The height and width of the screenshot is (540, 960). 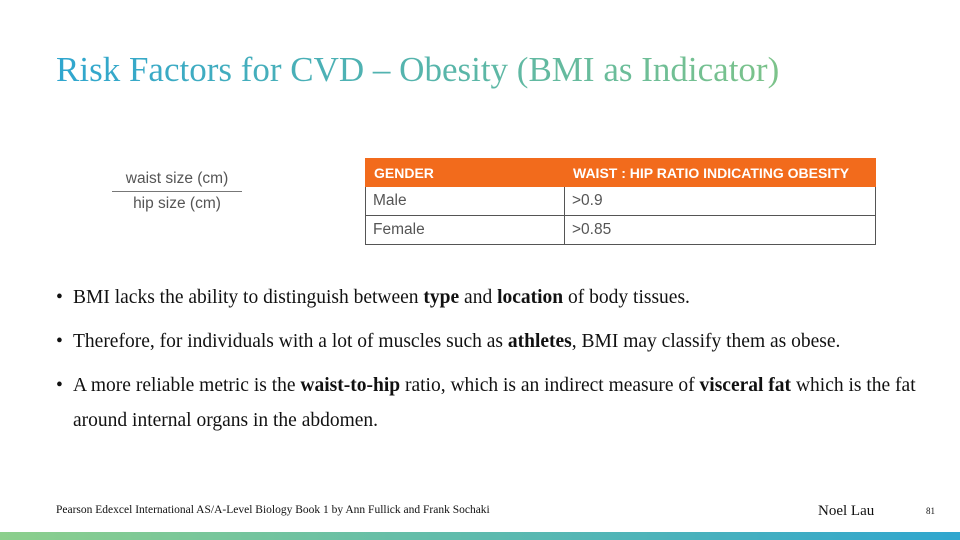 What do you see at coordinates (550, 385) in the screenshot?
I see `text: ratio, which is an indirect measure of` at bounding box center [550, 385].